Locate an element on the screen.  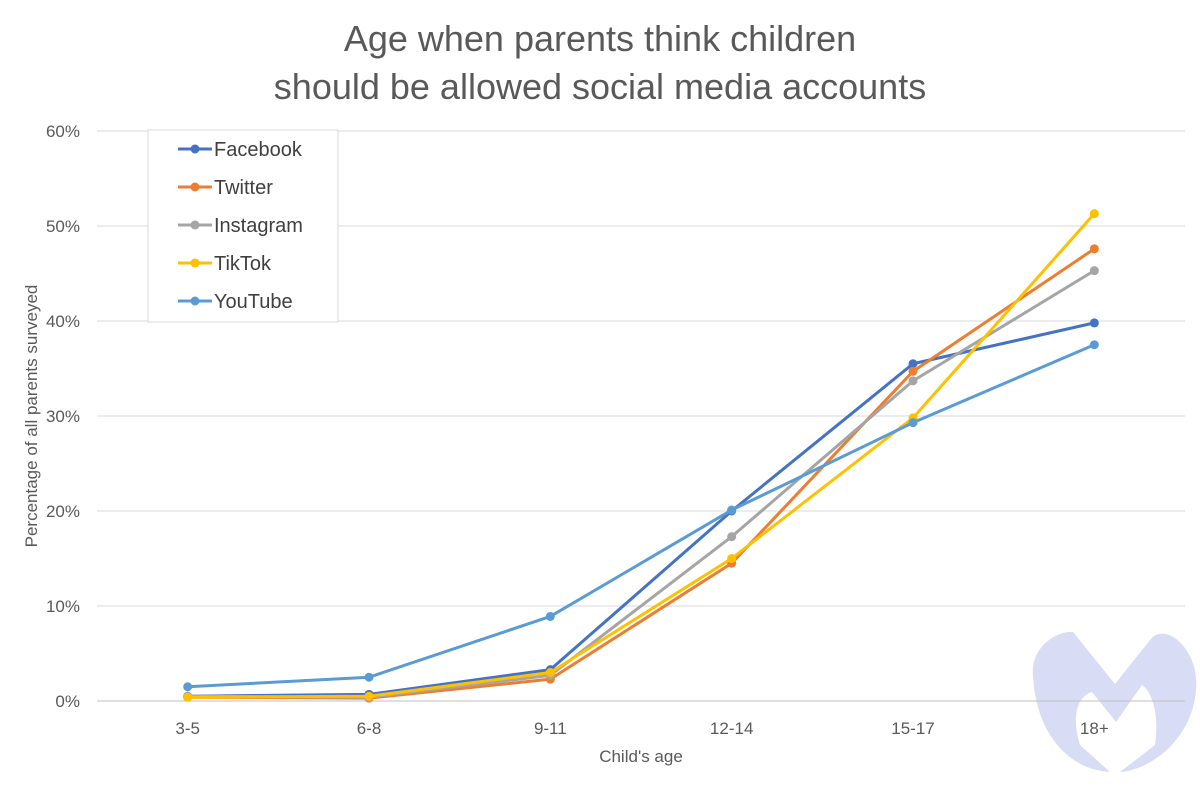
y-tick-label: 10% is located at coordinates (63, 606).